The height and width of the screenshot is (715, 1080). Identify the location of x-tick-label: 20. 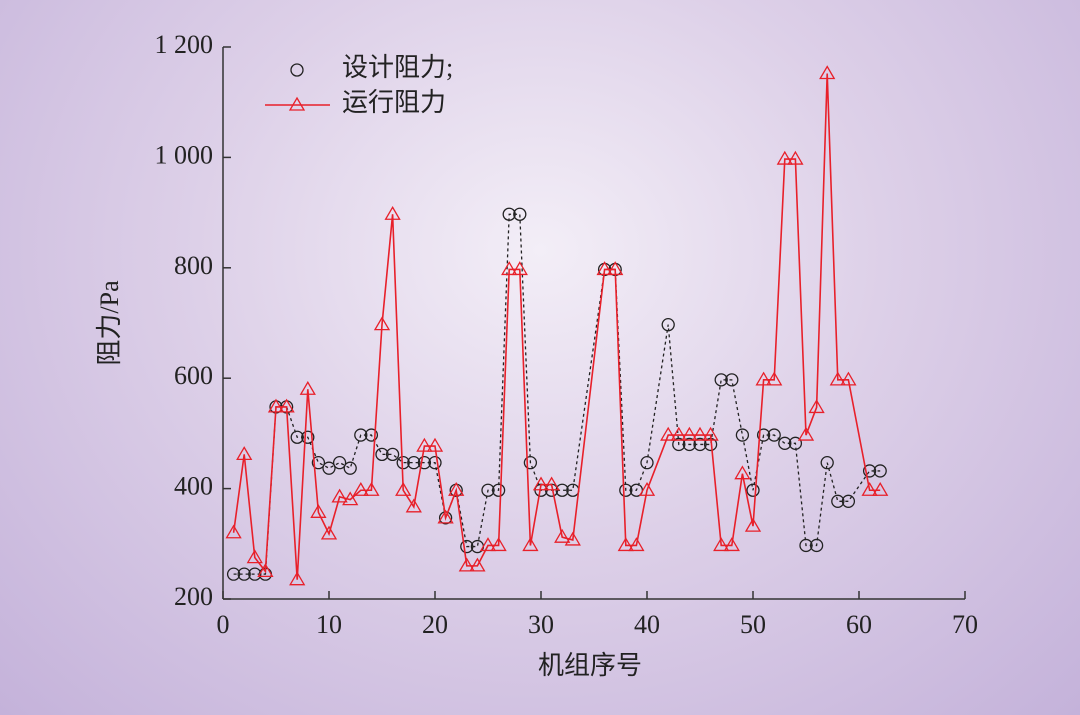
(435, 624).